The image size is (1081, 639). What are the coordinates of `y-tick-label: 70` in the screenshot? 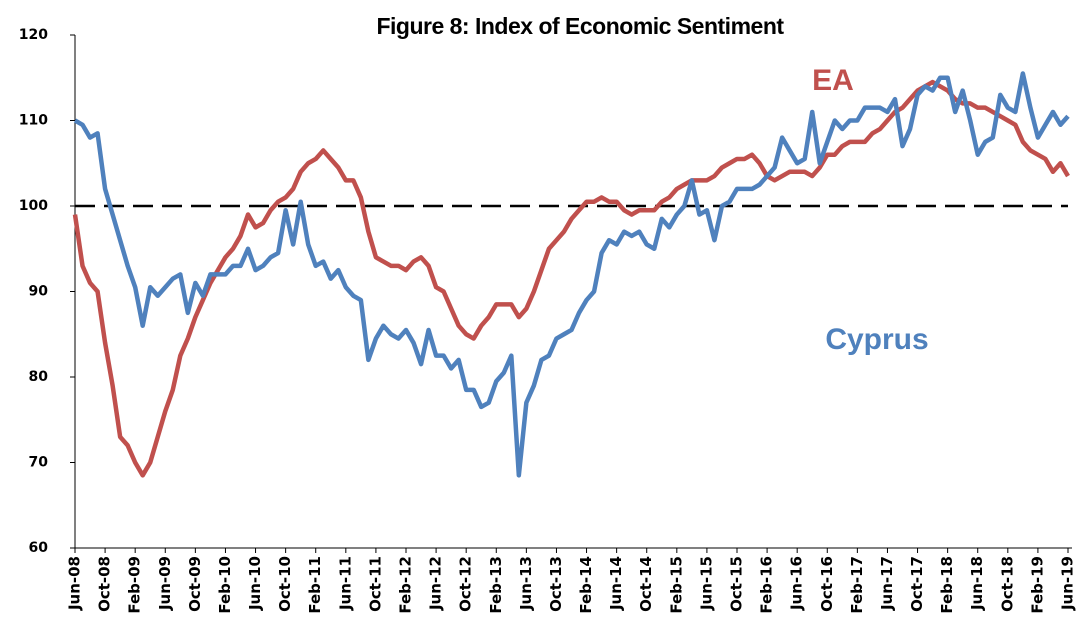 It's located at (39, 463).